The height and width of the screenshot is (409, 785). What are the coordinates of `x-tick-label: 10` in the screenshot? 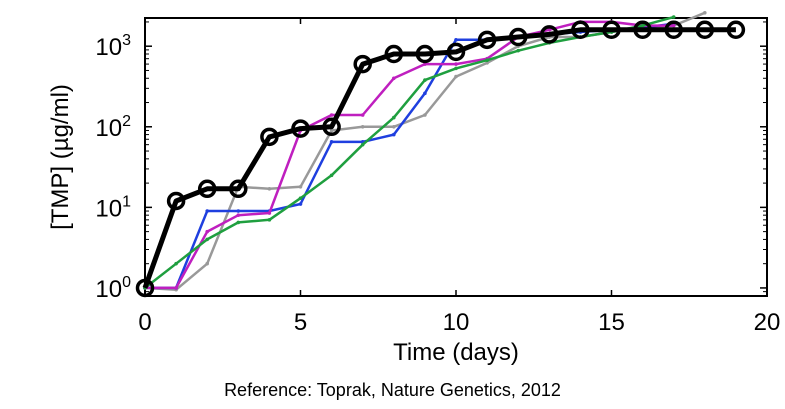 It's located at (456, 322).